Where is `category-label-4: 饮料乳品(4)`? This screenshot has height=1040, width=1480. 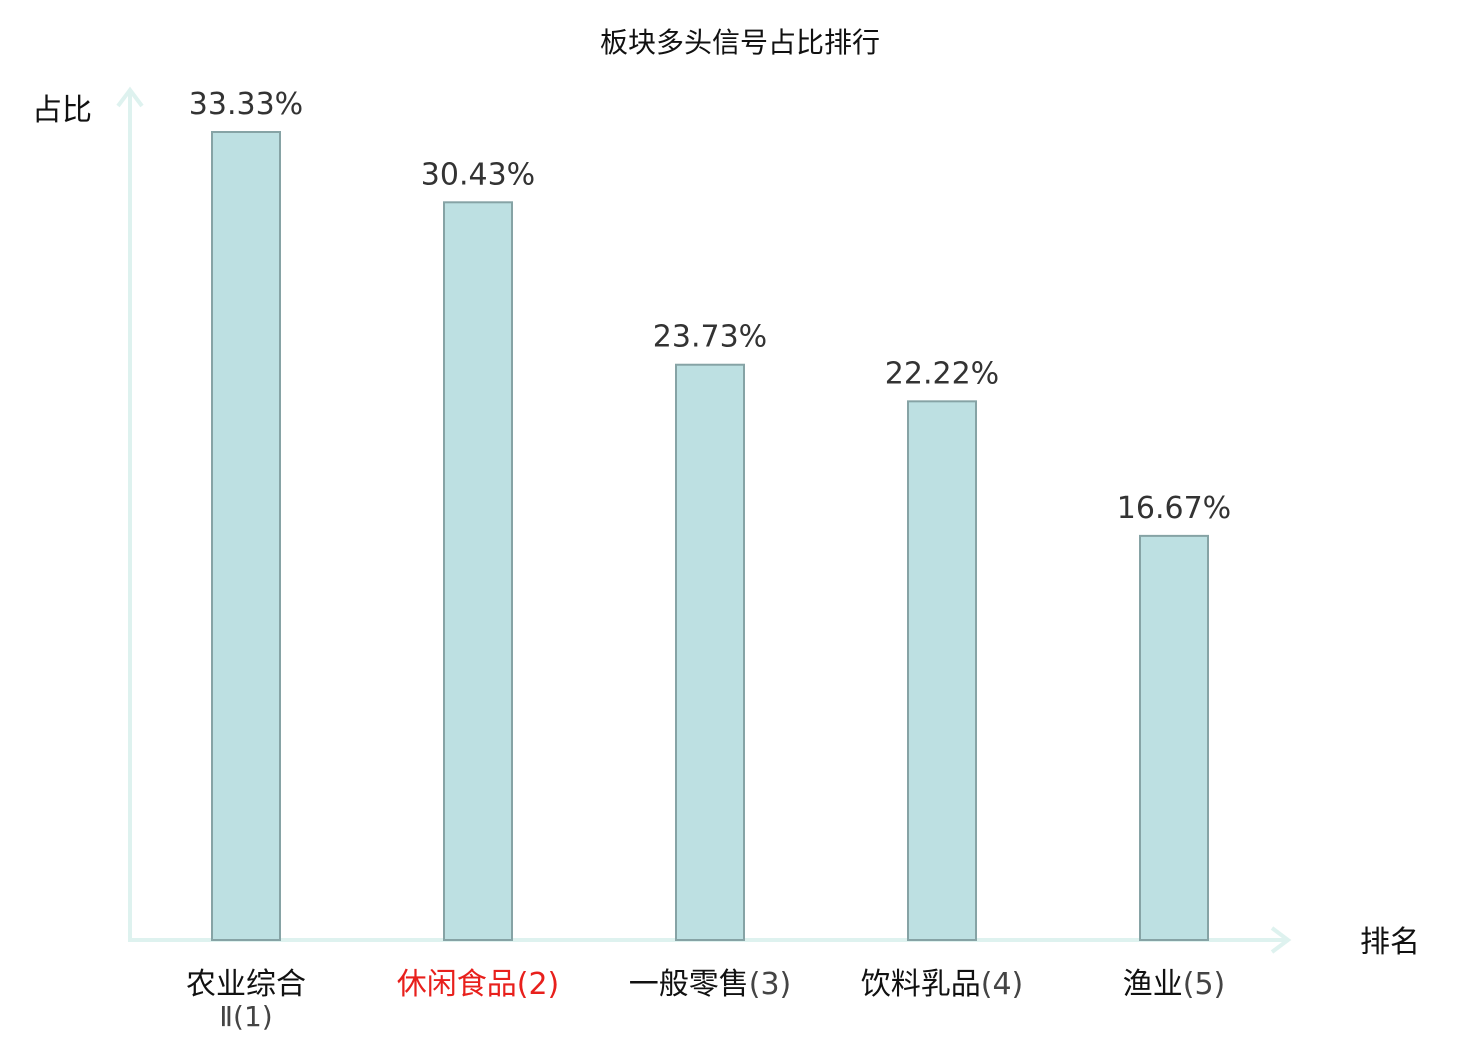 category-label-4: 饮料乳品(4) is located at coordinates (942, 984).